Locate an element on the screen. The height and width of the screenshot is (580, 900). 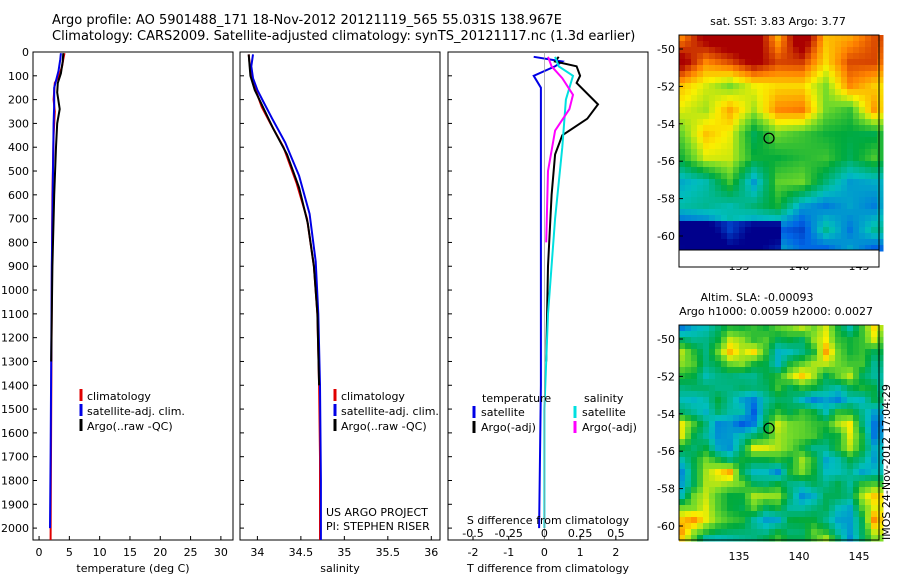
x-tick-label: 5 is located at coordinates (69, 552).